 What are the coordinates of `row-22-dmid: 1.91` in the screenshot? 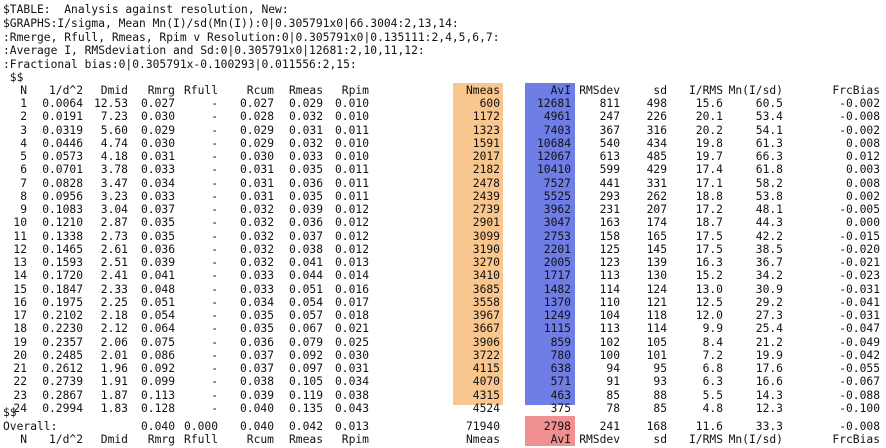 It's located at (114, 381).